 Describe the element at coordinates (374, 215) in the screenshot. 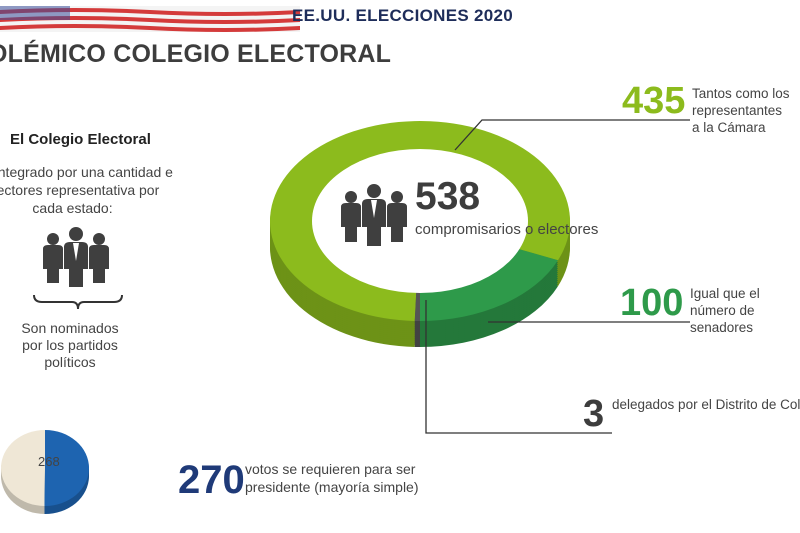

I see `electors-icon` at that location.